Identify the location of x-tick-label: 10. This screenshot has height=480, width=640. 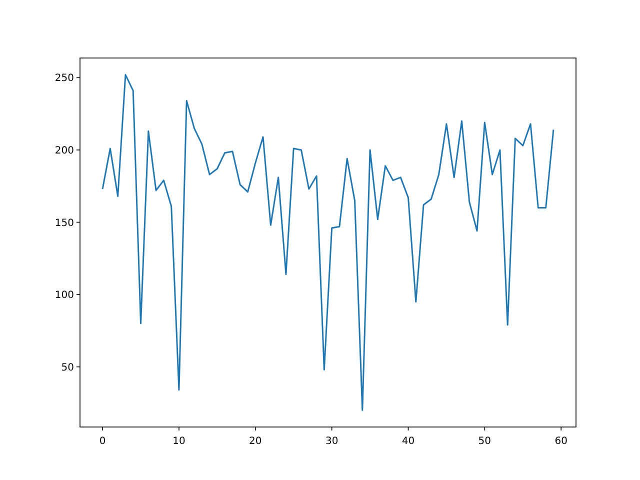
(179, 441).